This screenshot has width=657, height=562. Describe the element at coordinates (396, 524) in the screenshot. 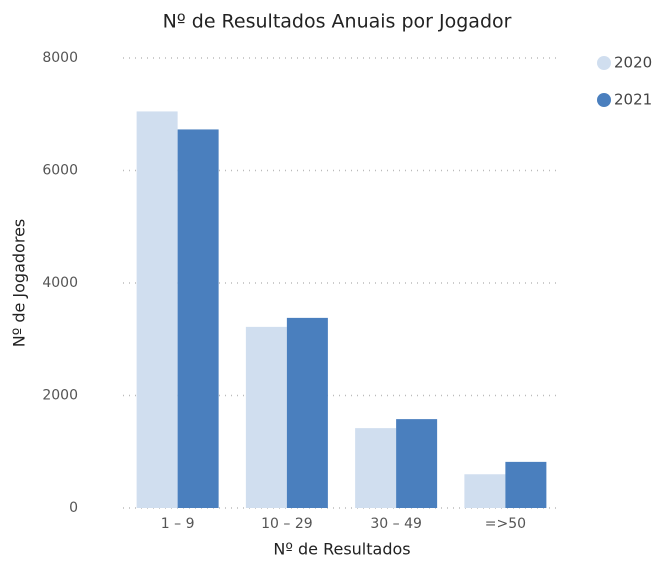

I see `x-tick-label: 30 – 49` at that location.